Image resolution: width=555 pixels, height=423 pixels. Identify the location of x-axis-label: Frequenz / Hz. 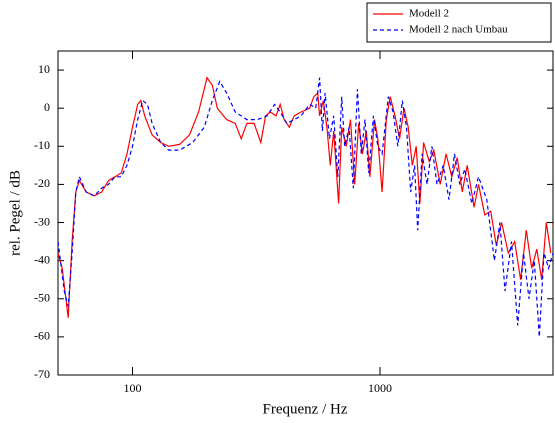
(305, 409).